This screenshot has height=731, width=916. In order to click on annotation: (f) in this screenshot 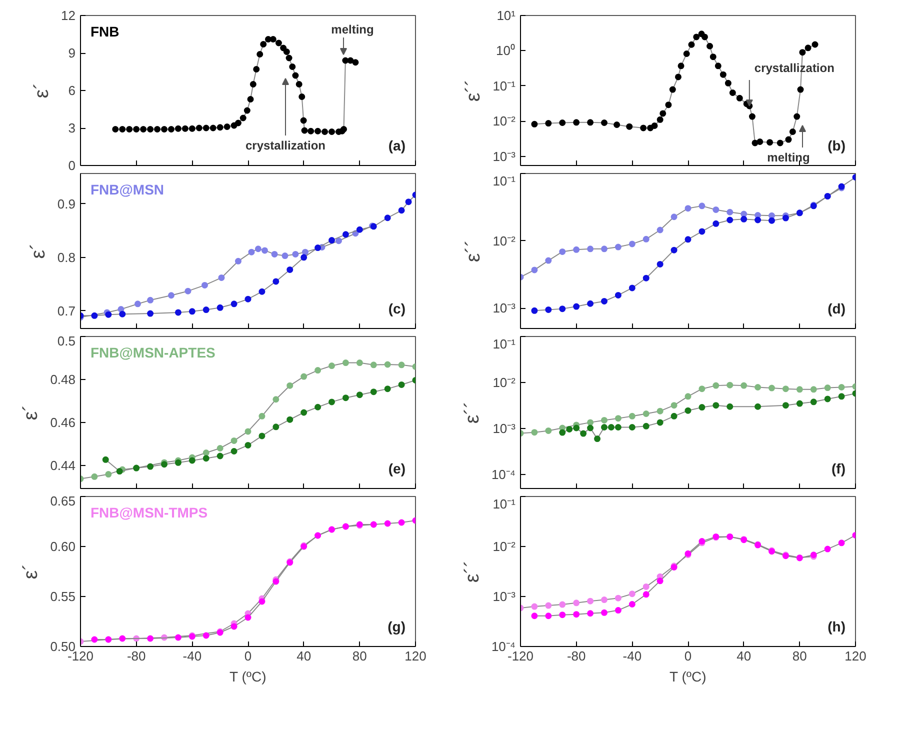, I will do `click(839, 468)`.